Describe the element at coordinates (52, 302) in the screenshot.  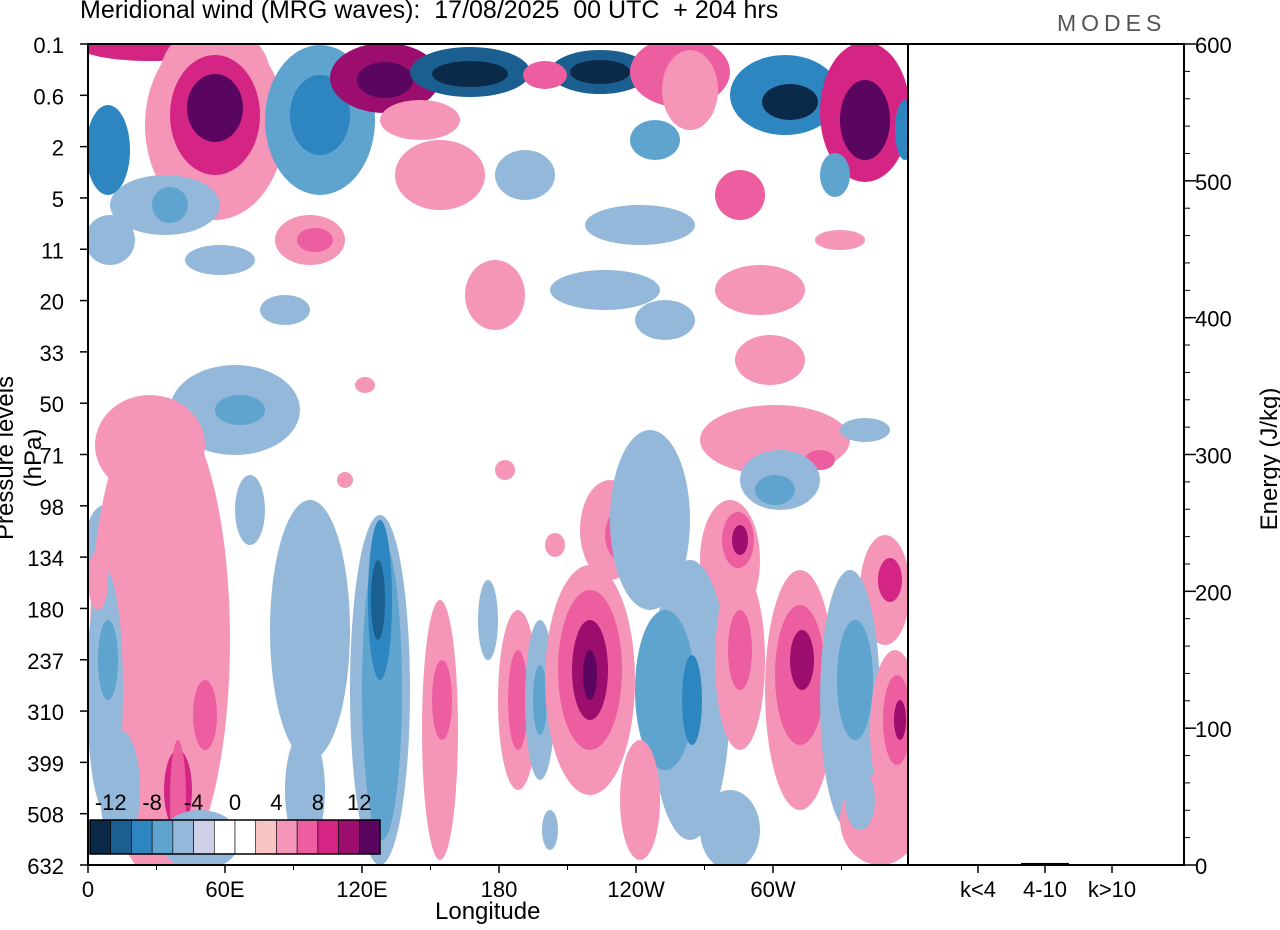
I see `y-tick-label: 20` at that location.